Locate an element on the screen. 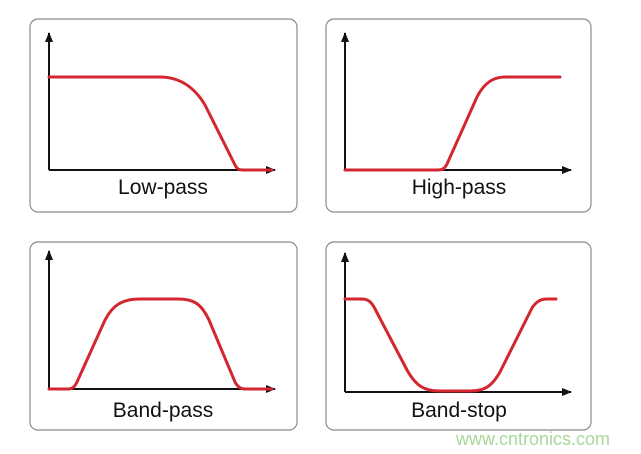 The width and height of the screenshot is (641, 454). low-pass-curve is located at coordinates (160, 123).